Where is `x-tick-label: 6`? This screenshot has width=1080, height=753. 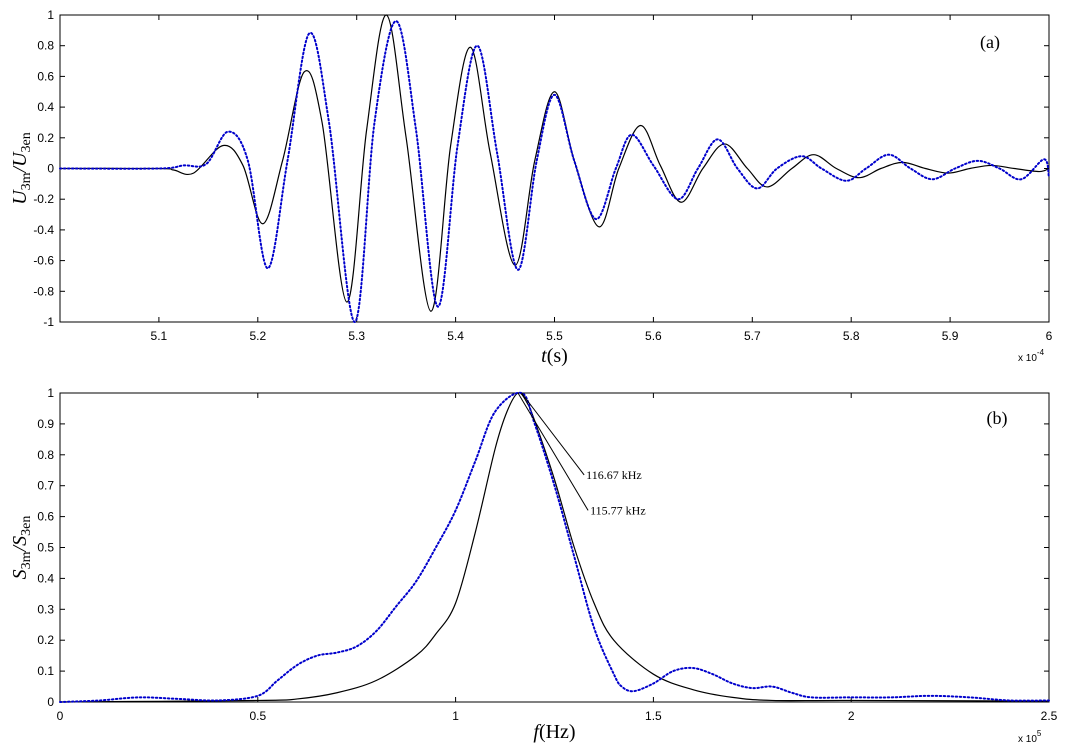 x-tick-label: 6 is located at coordinates (1049, 336).